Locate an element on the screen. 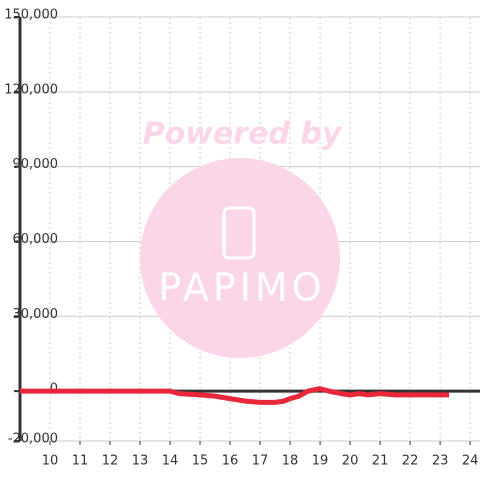 The image size is (480, 484). x-tick-label: 20 is located at coordinates (350, 461).